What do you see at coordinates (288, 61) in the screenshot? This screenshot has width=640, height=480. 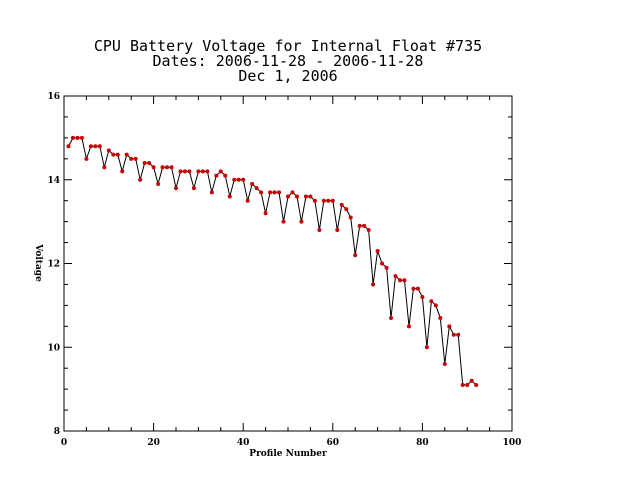 I see `chart-subtitle-dates: Dates: 2006-11-28 - 2006-11-28` at bounding box center [288, 61].